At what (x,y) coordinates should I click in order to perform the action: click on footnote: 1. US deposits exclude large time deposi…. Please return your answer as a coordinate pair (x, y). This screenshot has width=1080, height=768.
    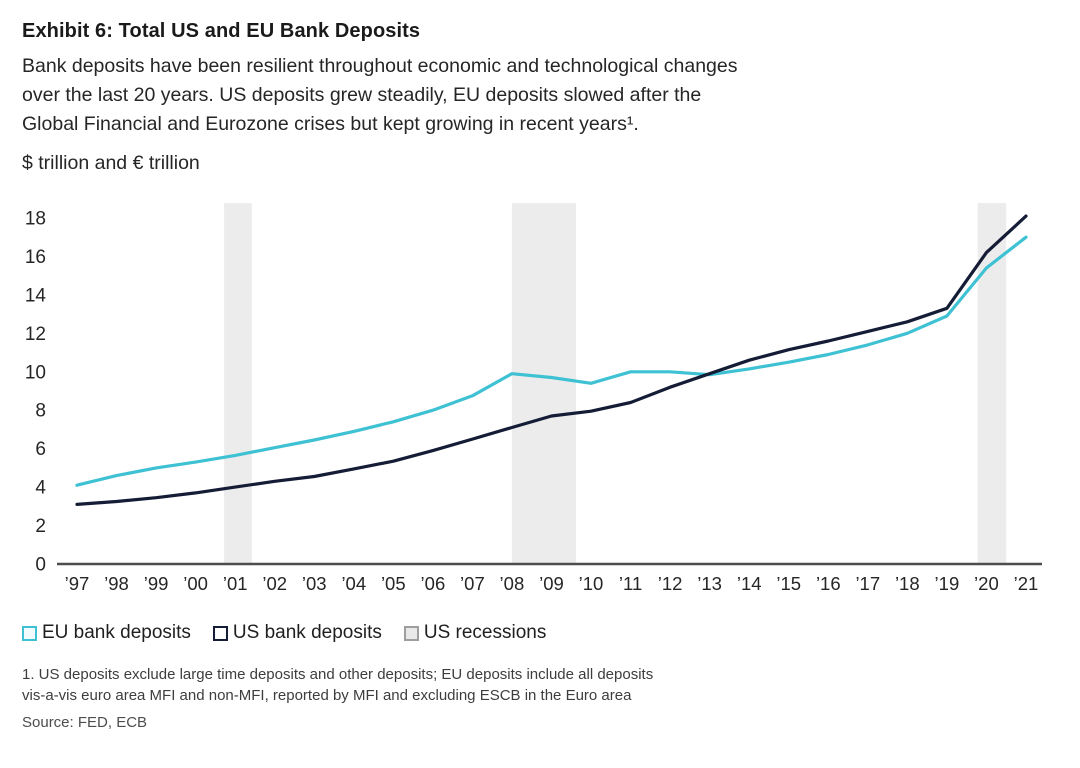
    Looking at the image, I should click on (551, 685).